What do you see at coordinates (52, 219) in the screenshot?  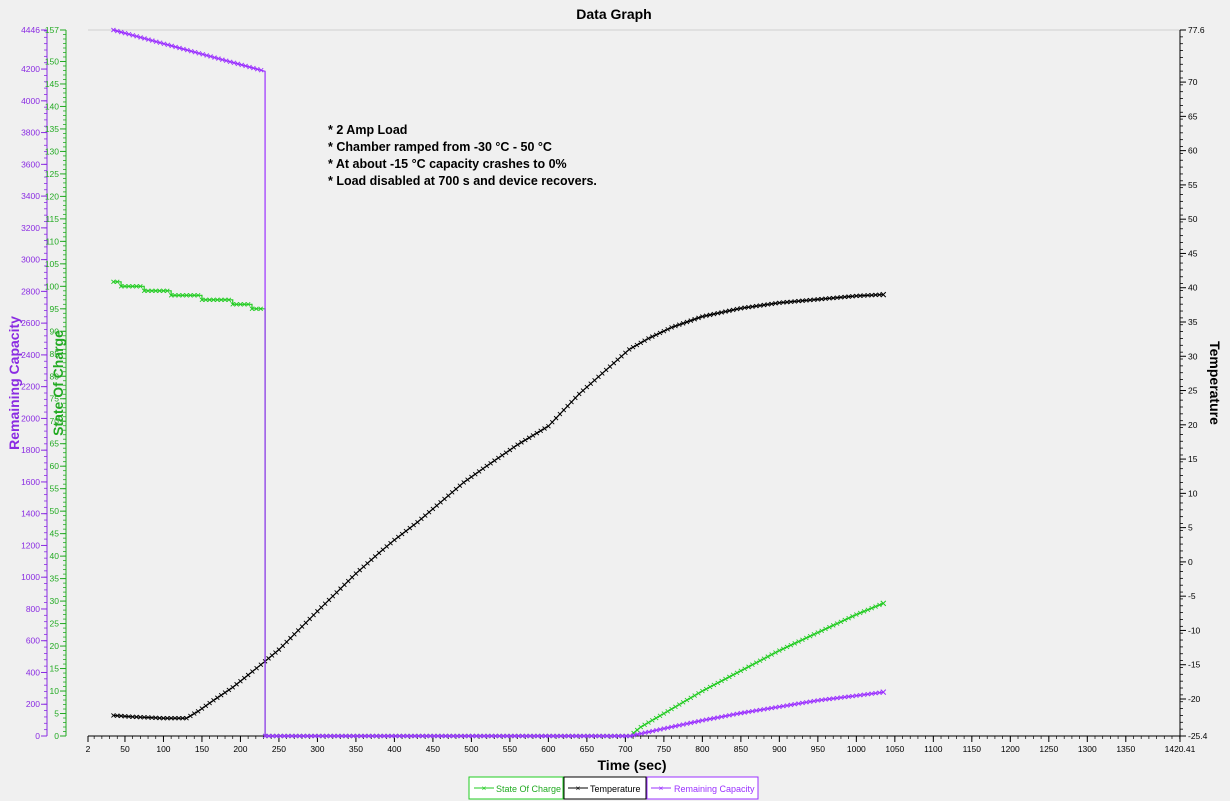 I see `state-of-charge-tick-label: 115` at bounding box center [52, 219].